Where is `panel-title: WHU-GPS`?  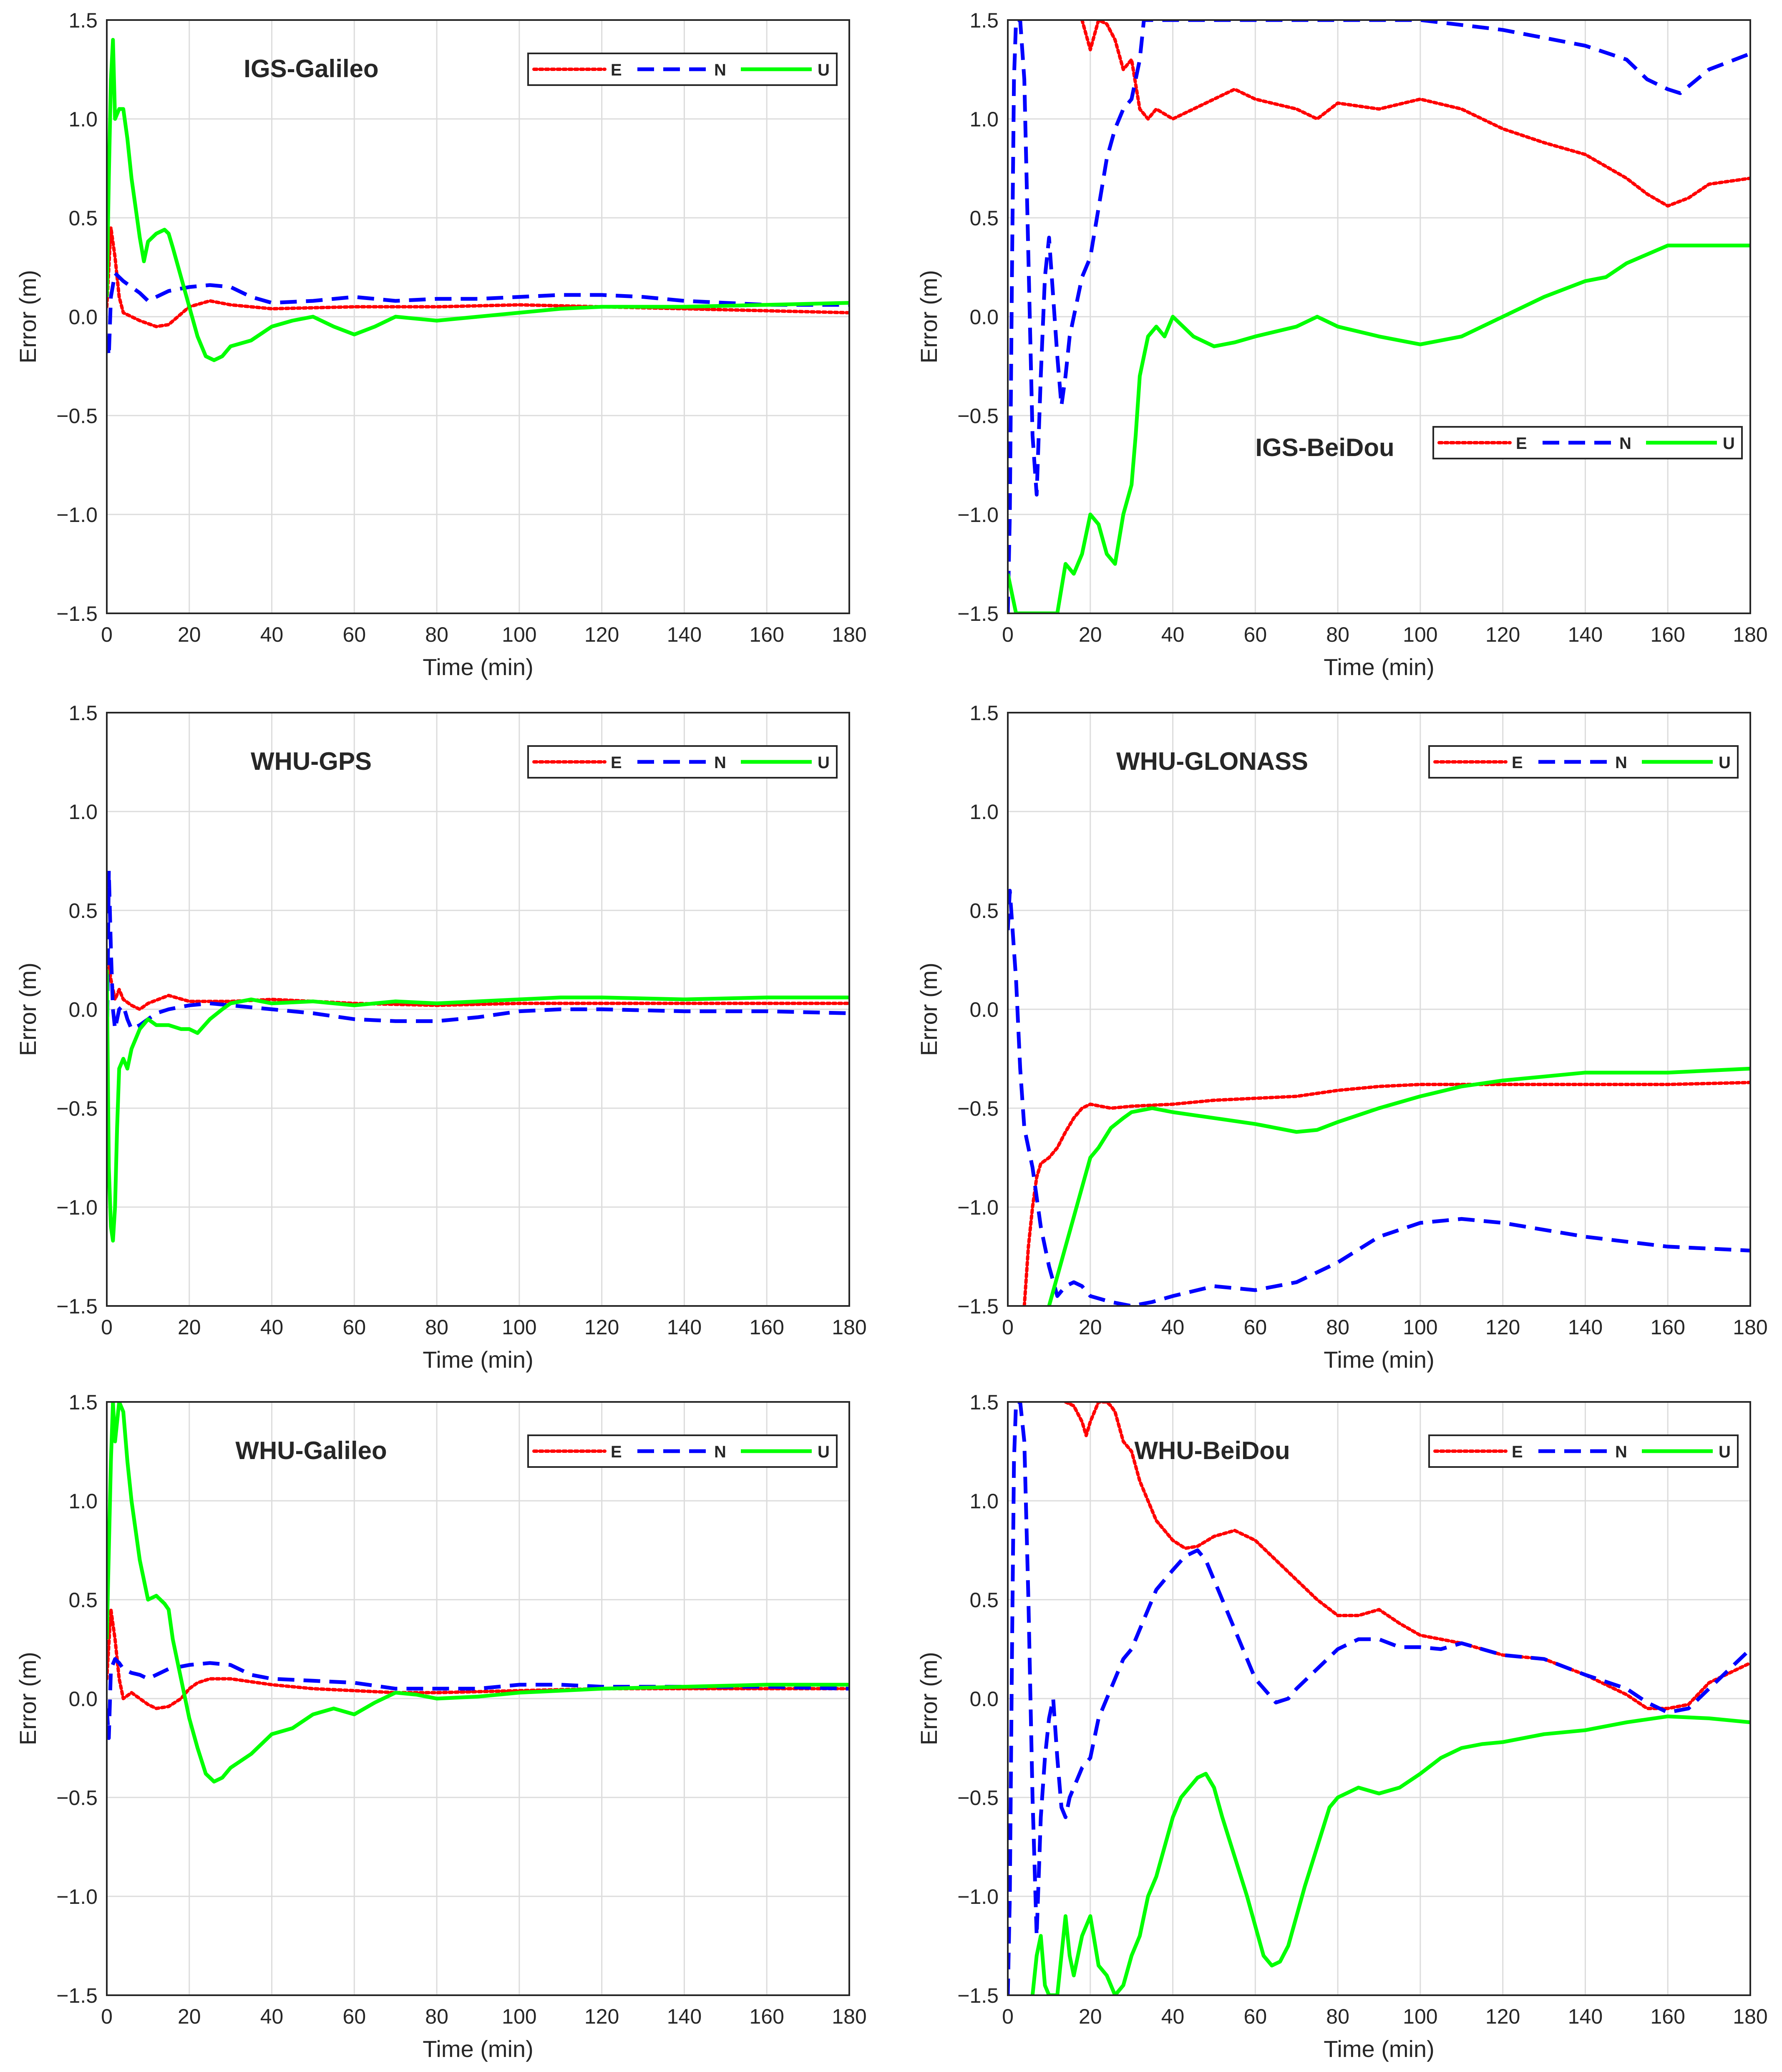 panel-title: WHU-GPS is located at coordinates (311, 761).